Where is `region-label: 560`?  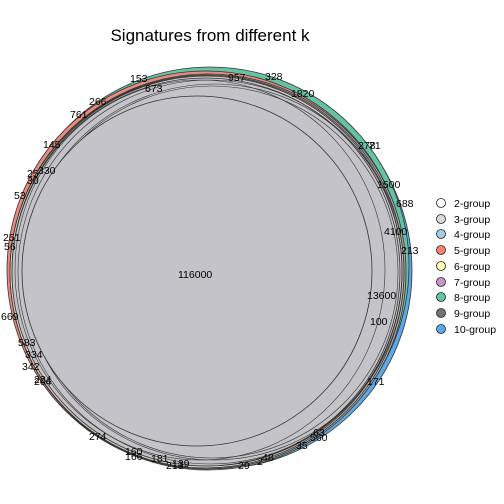
region-label: 560 is located at coordinates (319, 438).